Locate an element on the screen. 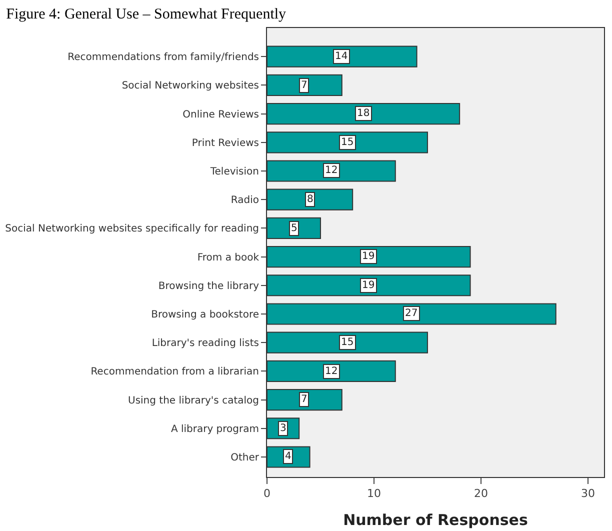 The image size is (612, 531). y-tick-label: Other is located at coordinates (245, 458).